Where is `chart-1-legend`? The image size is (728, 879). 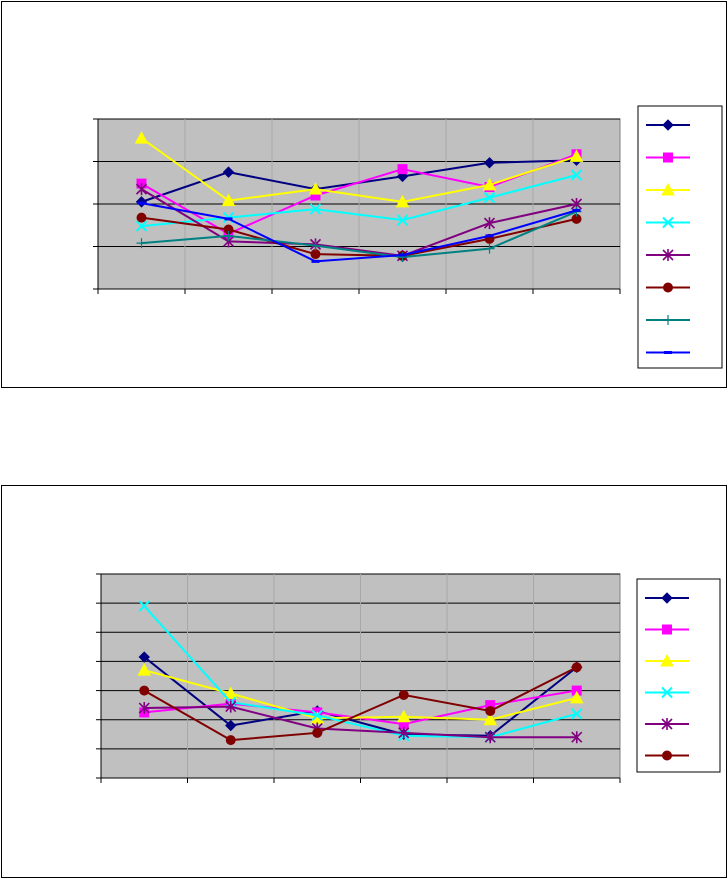
chart-1-legend is located at coordinates (680, 237).